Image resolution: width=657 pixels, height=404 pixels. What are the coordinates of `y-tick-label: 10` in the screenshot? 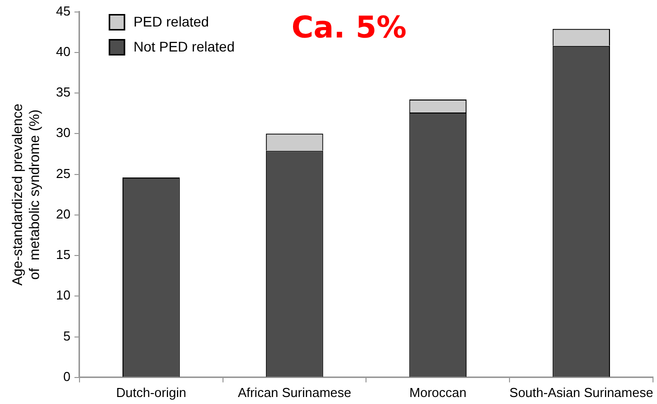 It's located at (63, 295).